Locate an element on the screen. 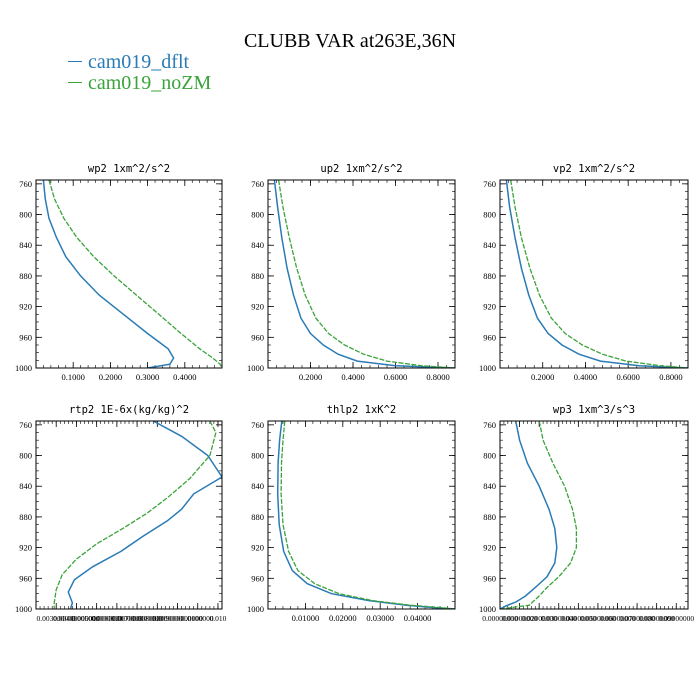  x-tick-label: 0.005000000000 is located at coordinates (96, 618).